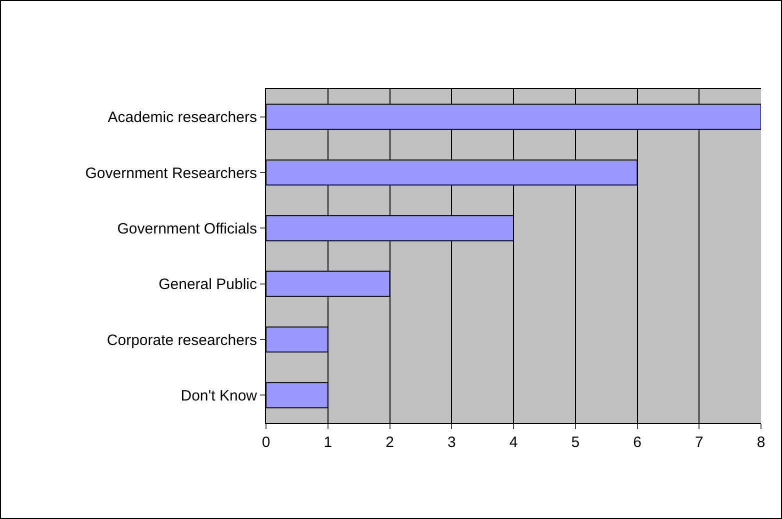 This screenshot has width=782, height=519. Describe the element at coordinates (575, 442) in the screenshot. I see `x-tick-label: 5` at that location.